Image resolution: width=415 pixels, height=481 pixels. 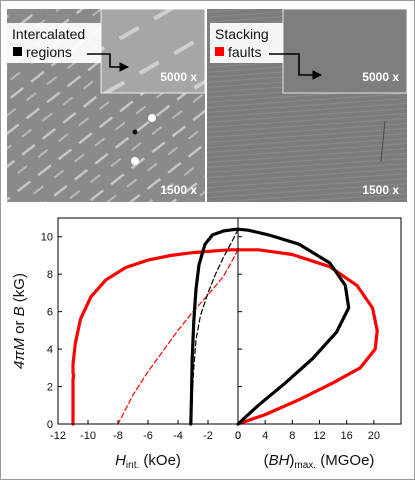 I want to click on sem-left-magnification: 1500 x, so click(x=178, y=190).